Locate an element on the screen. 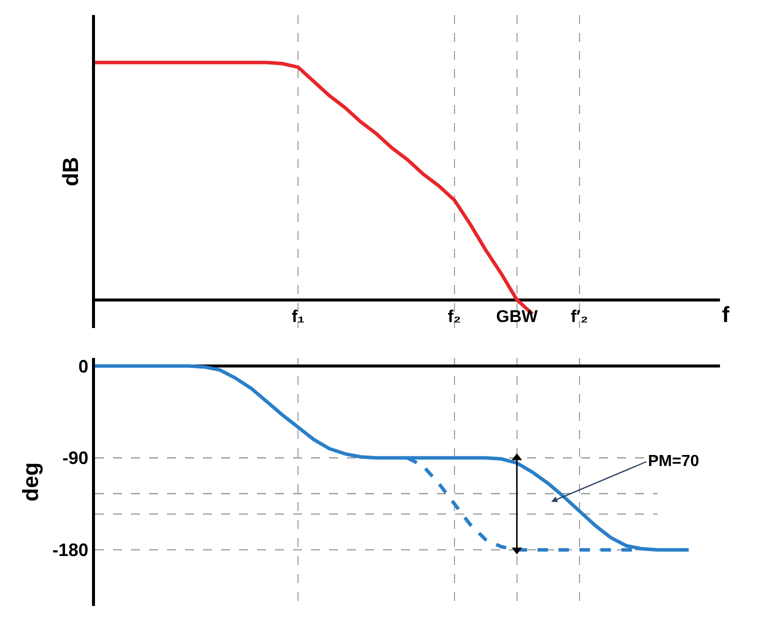 The height and width of the screenshot is (636, 760). y-axis-title: deg is located at coordinates (31, 482).